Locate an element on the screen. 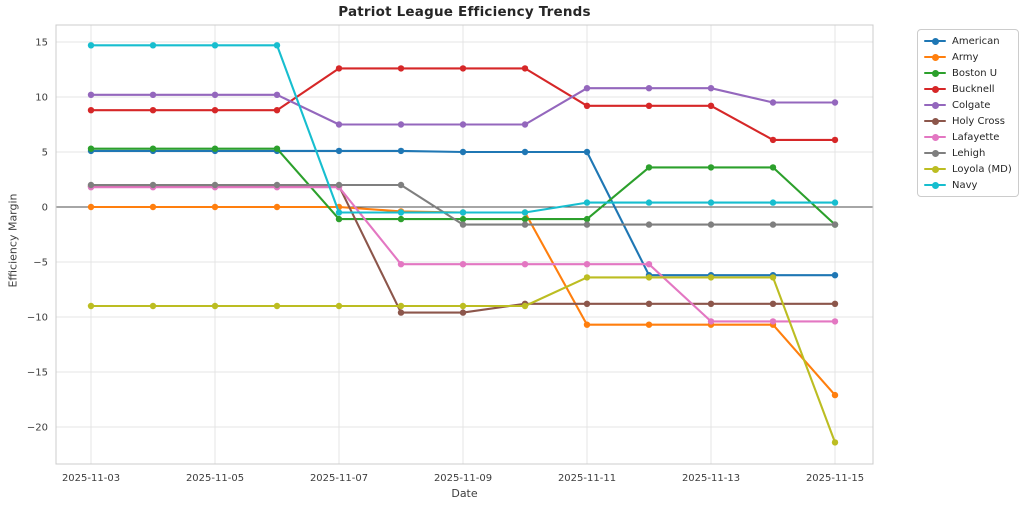 Image resolution: width=1024 pixels, height=506 pixels. legend-label: Navy is located at coordinates (965, 185).